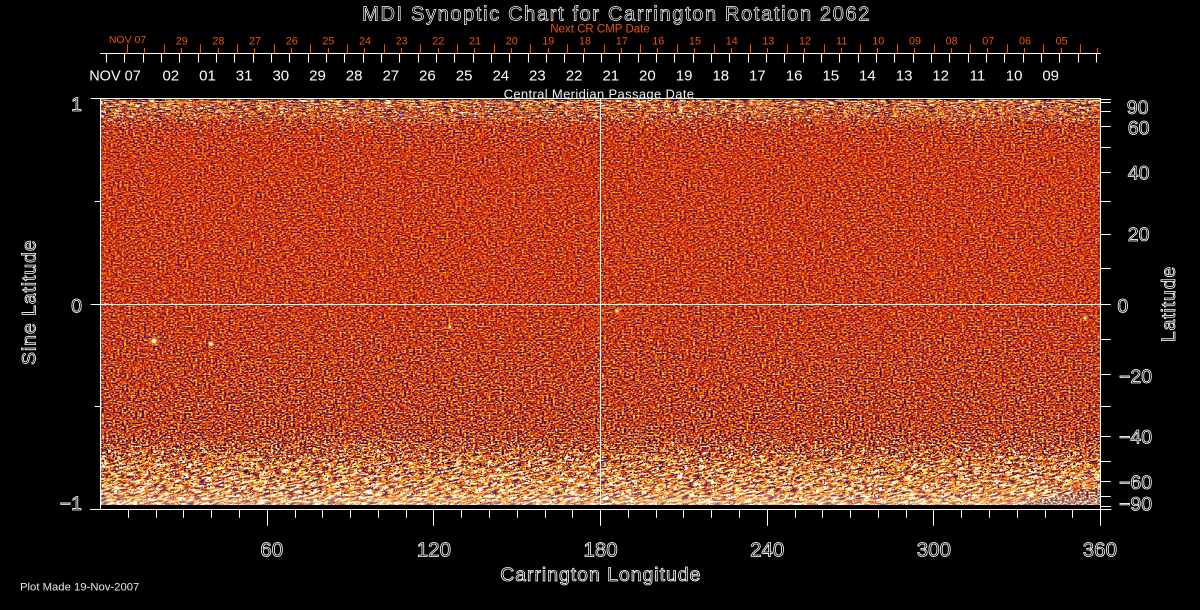  What do you see at coordinates (71, 504) in the screenshot?
I see `svg-text: −1` at bounding box center [71, 504].